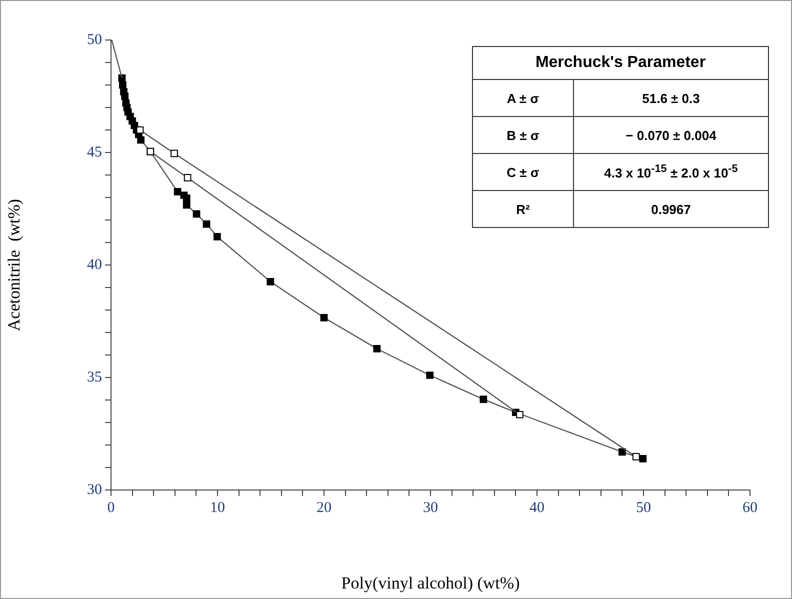 The width and height of the screenshot is (792, 599). I want to click on annotation: 51.6 ± 0.3, so click(671, 98).